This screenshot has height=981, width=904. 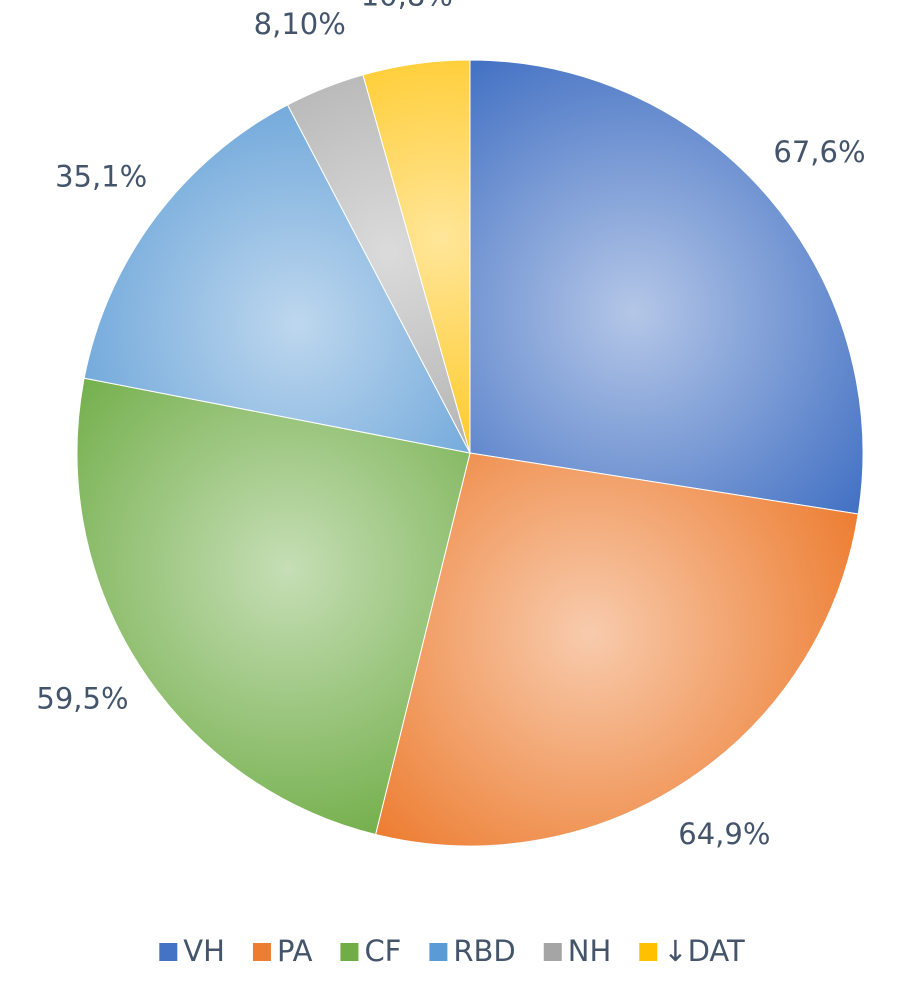 I want to click on data-label: 59,5%, so click(x=82, y=698).